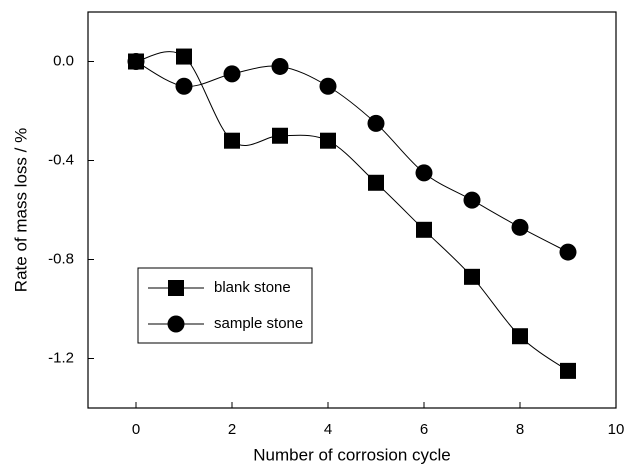 Image resolution: width=628 pixels, height=466 pixels. Describe the element at coordinates (63, 60) in the screenshot. I see `y-tick-label: 0.0` at that location.